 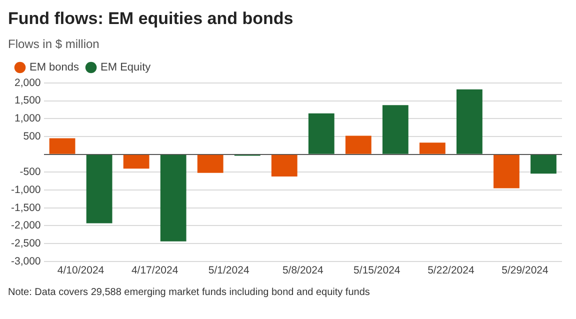 I want to click on y-tick-label: -2,000, so click(x=25, y=226).